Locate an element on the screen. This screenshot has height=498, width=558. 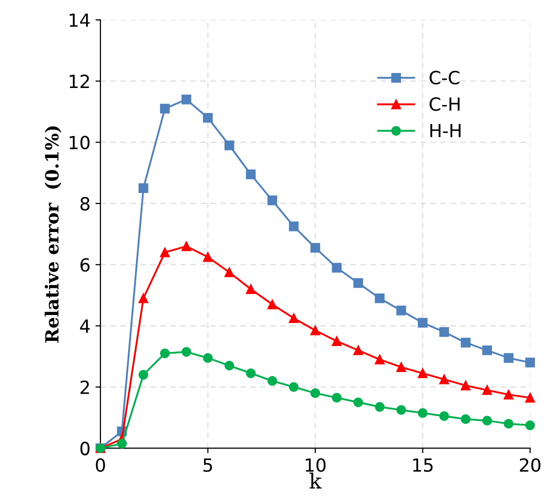
legend-label: H-H is located at coordinates (445, 131).